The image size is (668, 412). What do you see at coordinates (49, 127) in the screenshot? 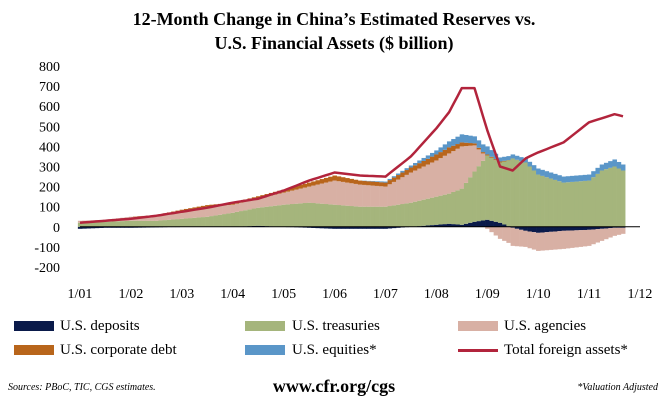
I see `y-tick-label: 500` at bounding box center [49, 127].